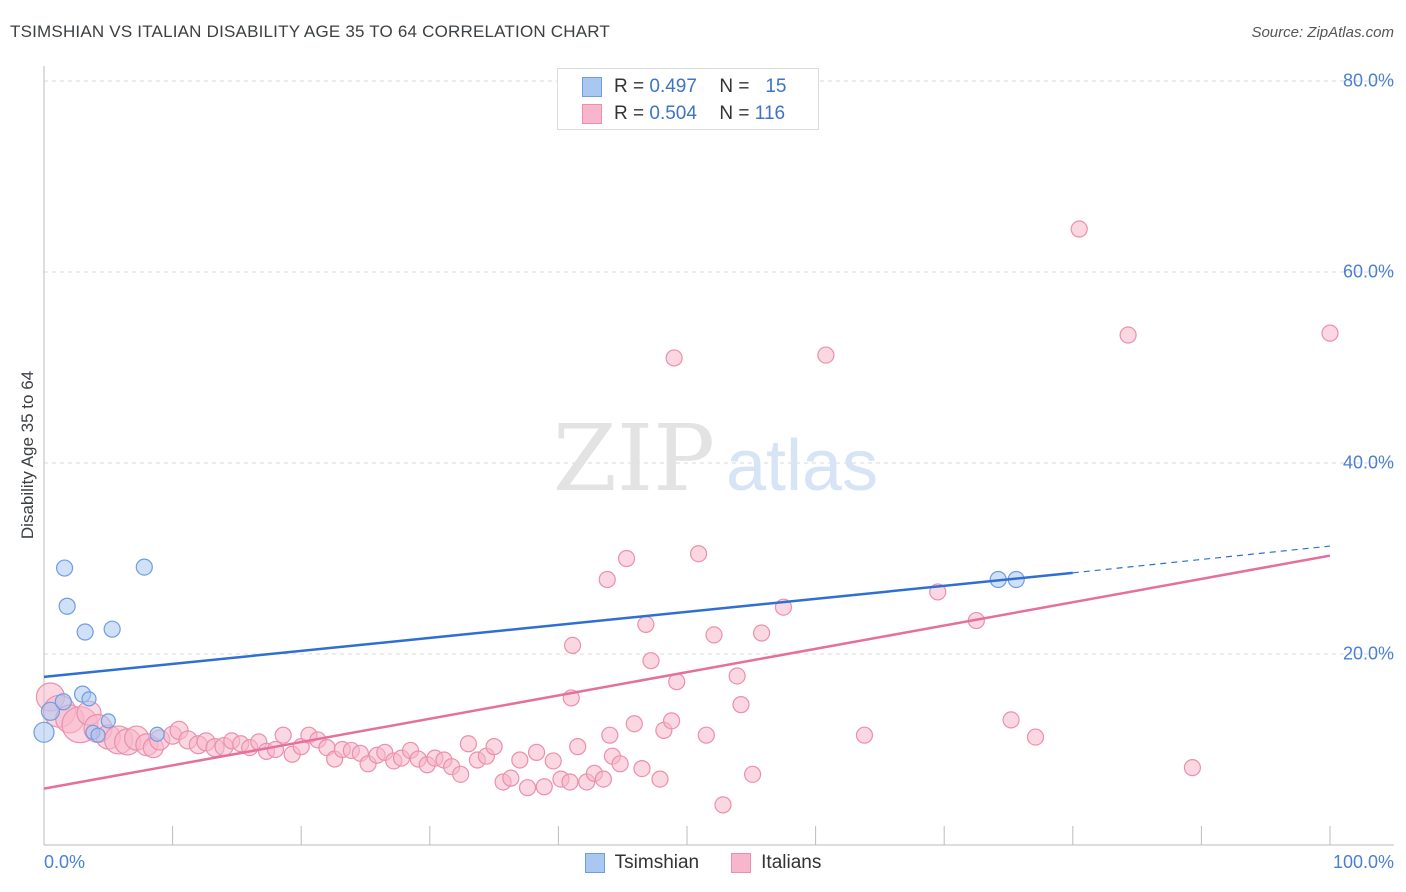 The width and height of the screenshot is (1406, 892). Describe the element at coordinates (1368, 80) in the screenshot. I see `y-tick-label: 80.0%` at that location.